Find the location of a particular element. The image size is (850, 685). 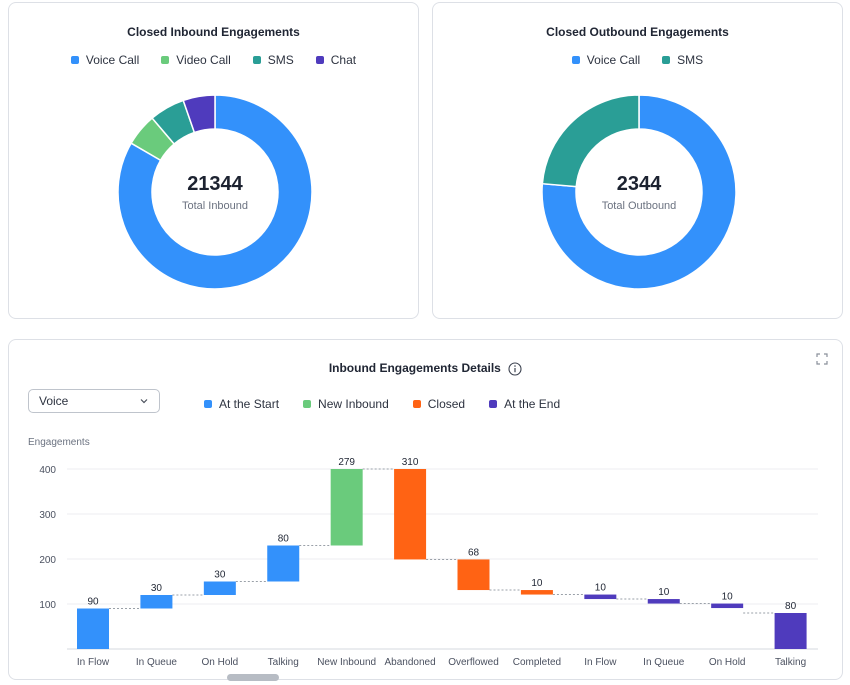

outbound-card-title: Closed Outbound Engagements is located at coordinates (637, 32).